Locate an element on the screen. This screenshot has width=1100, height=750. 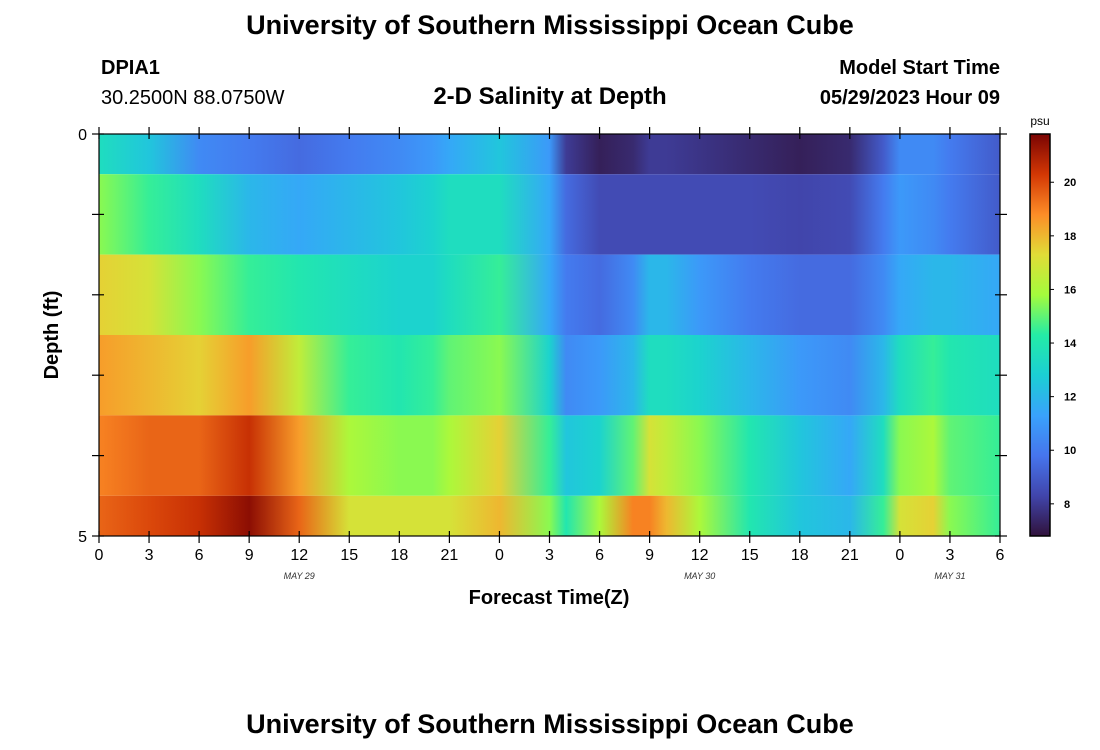
chart-title: 2-D Salinity at Depth is located at coordinates (550, 96).